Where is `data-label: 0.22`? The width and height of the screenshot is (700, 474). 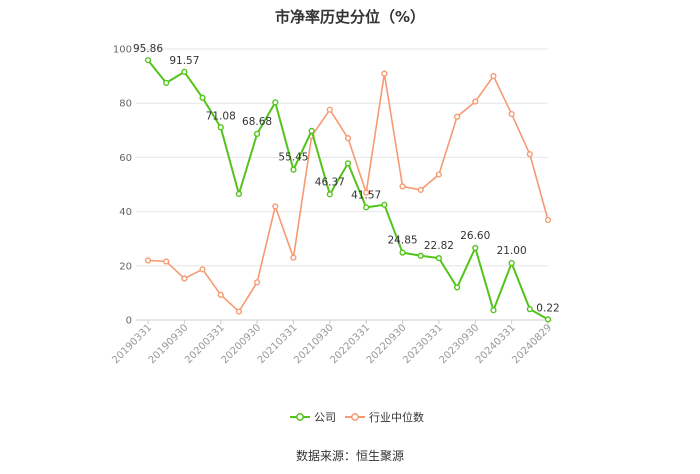 data-label: 0.22 is located at coordinates (547, 308).